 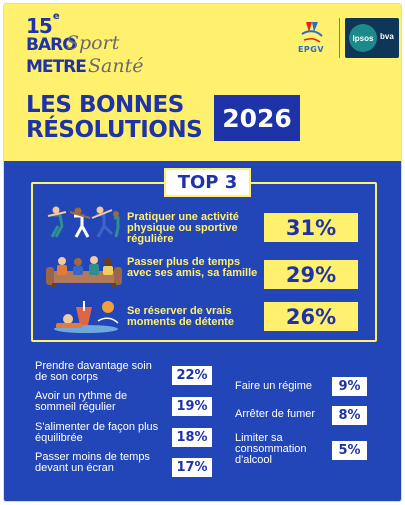 What do you see at coordinates (363, 38) in the screenshot?
I see `ipsos-logo-icon: Ipsos` at bounding box center [363, 38].